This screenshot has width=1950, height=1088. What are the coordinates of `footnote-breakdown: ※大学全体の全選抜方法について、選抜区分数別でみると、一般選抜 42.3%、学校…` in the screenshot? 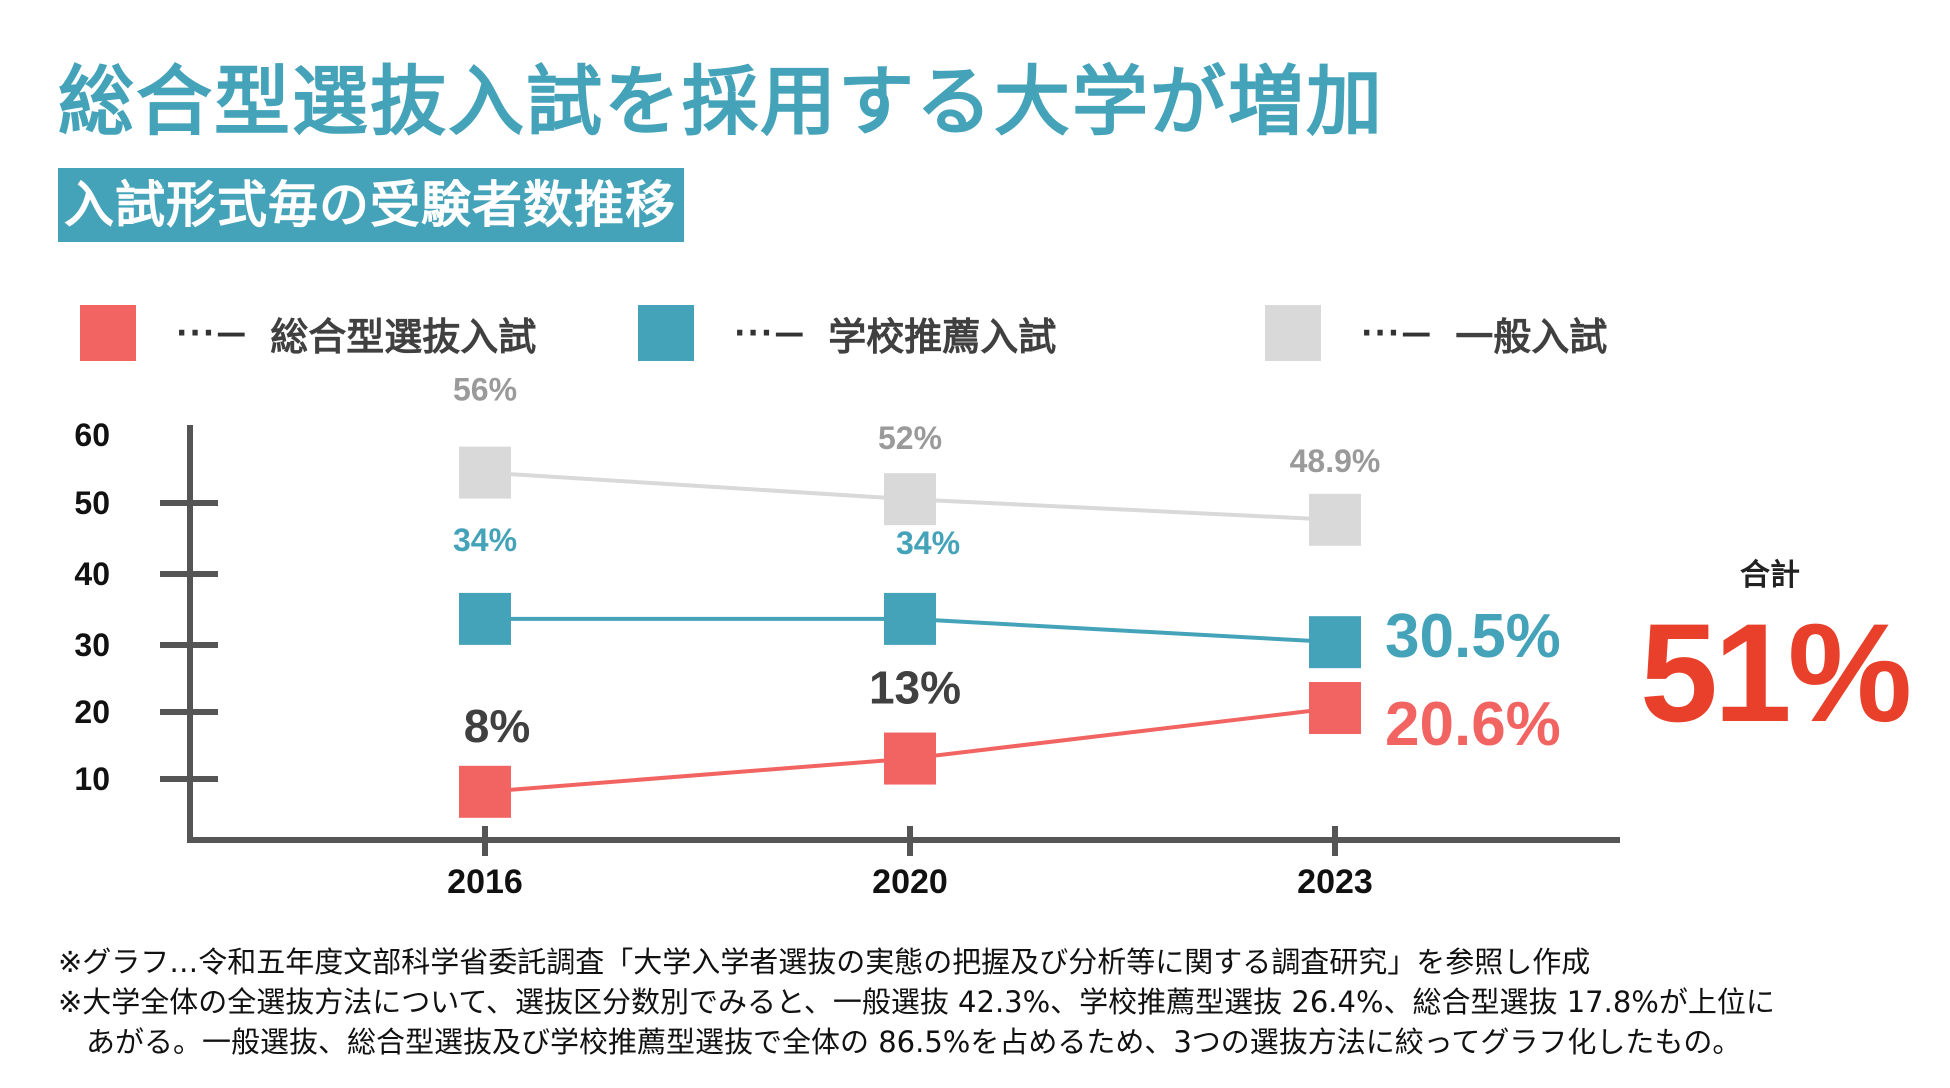 It's located at (916, 1002).